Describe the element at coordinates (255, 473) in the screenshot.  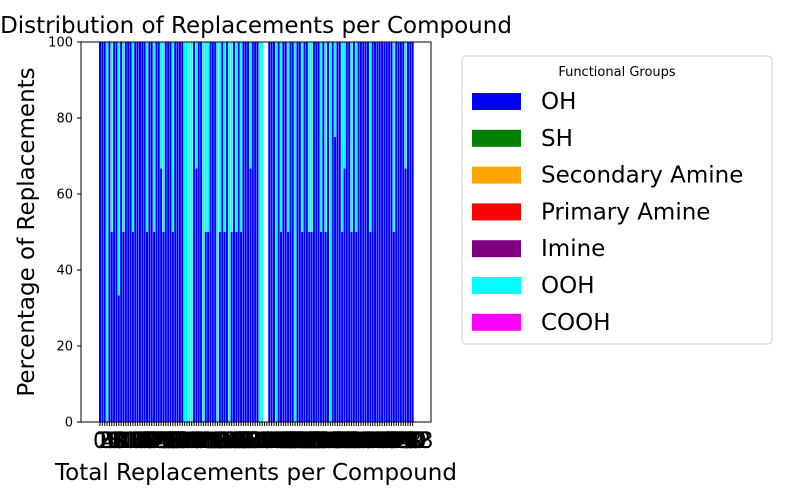
I see `x-axis-label: Total Replacements per Compound` at that location.